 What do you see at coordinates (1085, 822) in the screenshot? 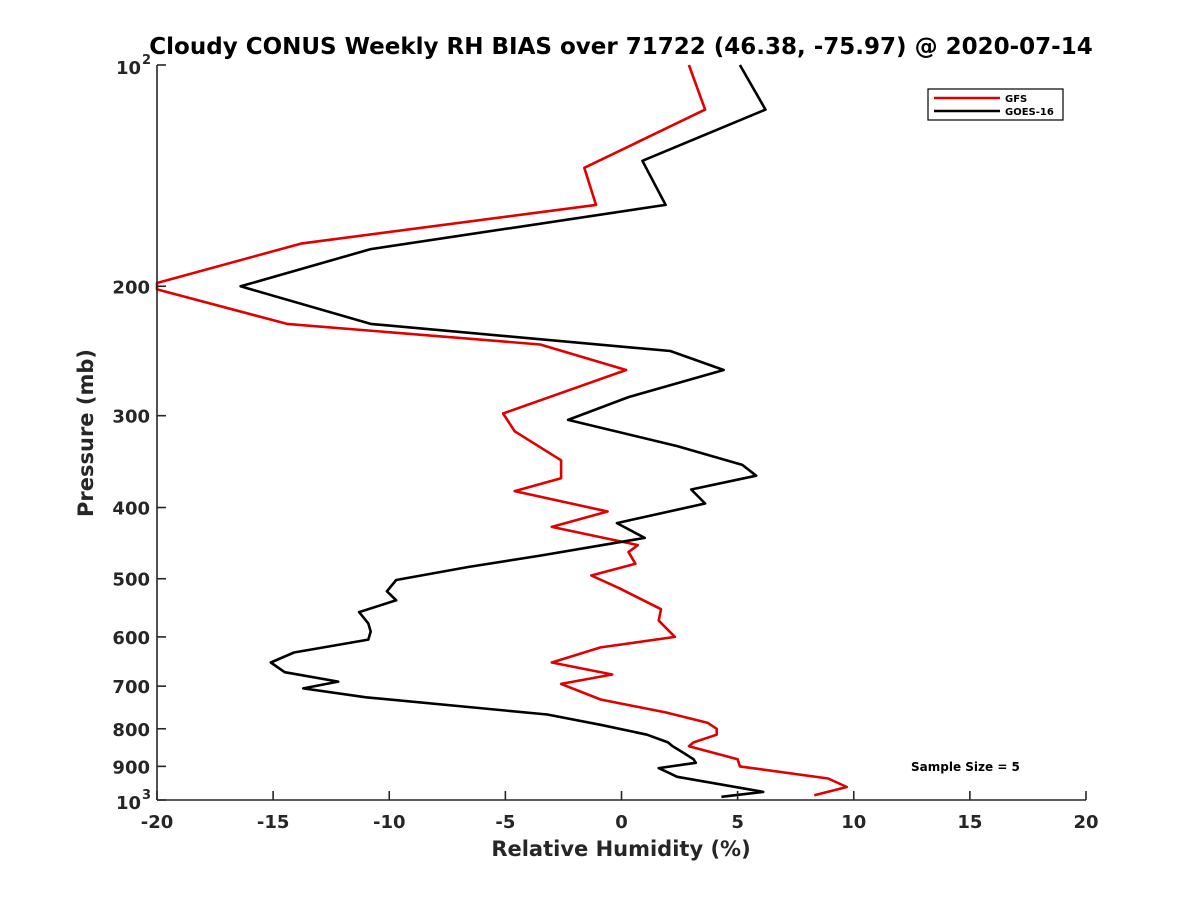
I see `x-tick-label: 20` at bounding box center [1085, 822].